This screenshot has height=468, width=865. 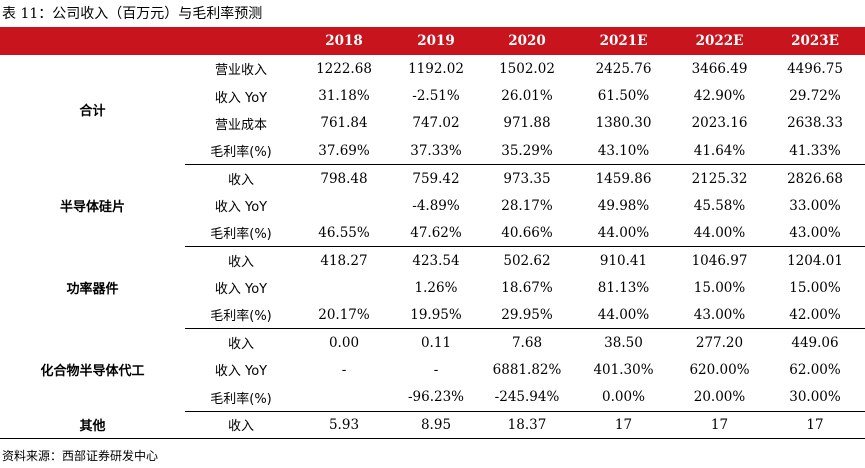 What do you see at coordinates (527, 369) in the screenshot?
I see `table-cell: 6881.82%` at bounding box center [527, 369].